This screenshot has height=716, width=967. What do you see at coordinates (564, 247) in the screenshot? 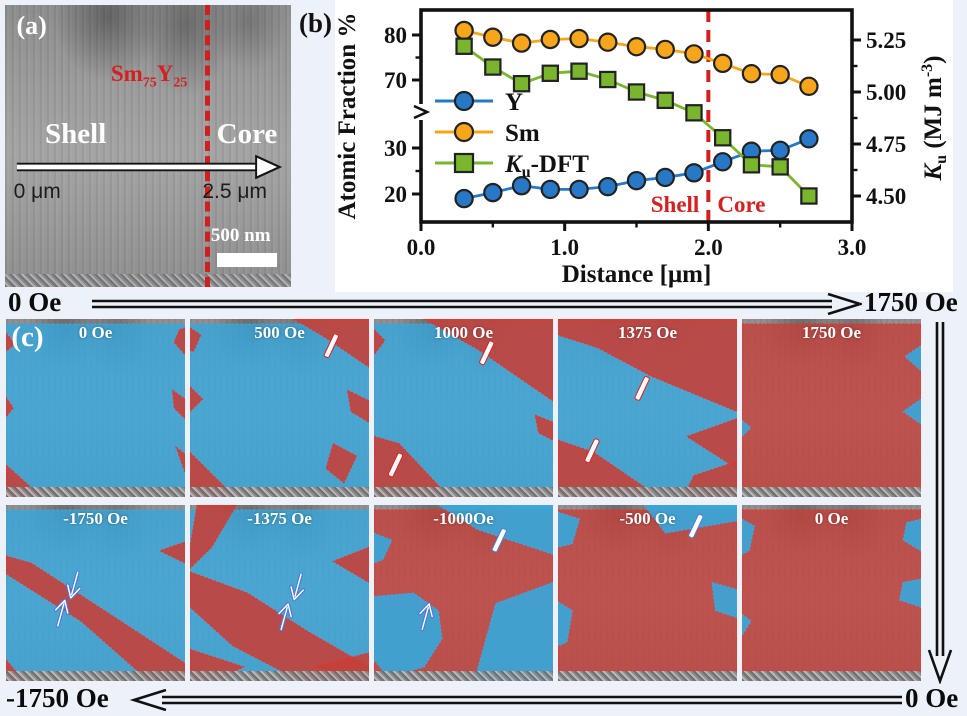
I see `svg-text: 1.0` at bounding box center [564, 247].